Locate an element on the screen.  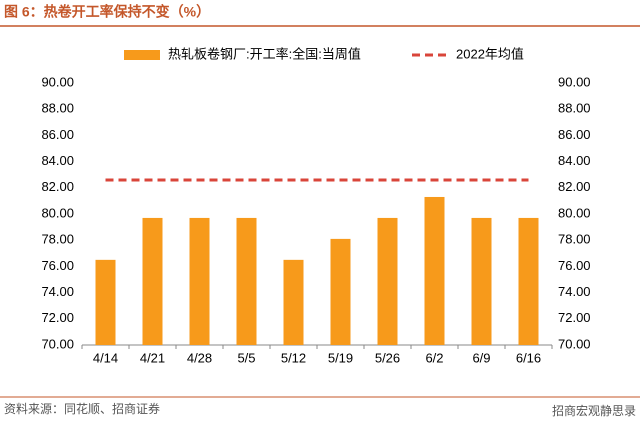
y2-tick-label: 78.00 is located at coordinates (574, 239).